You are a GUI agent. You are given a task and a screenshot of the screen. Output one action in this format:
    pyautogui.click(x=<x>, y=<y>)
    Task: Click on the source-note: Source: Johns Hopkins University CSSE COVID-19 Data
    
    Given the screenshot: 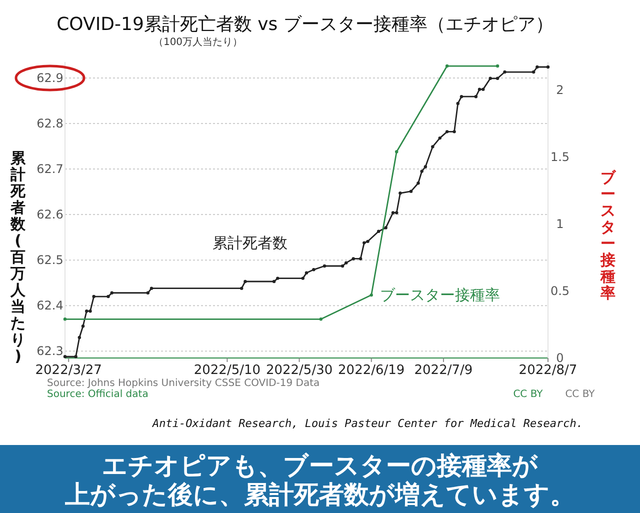 What is the action you would take?
    pyautogui.click(x=183, y=383)
    